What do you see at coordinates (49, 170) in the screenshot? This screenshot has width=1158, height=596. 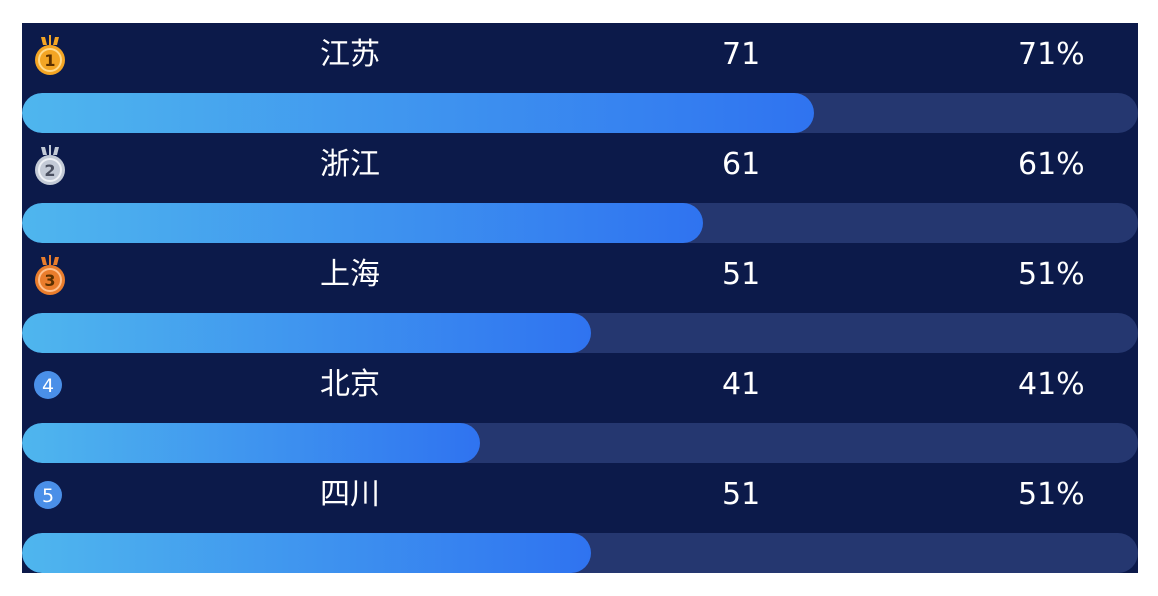 I see `svg-text: 2` at bounding box center [49, 170].